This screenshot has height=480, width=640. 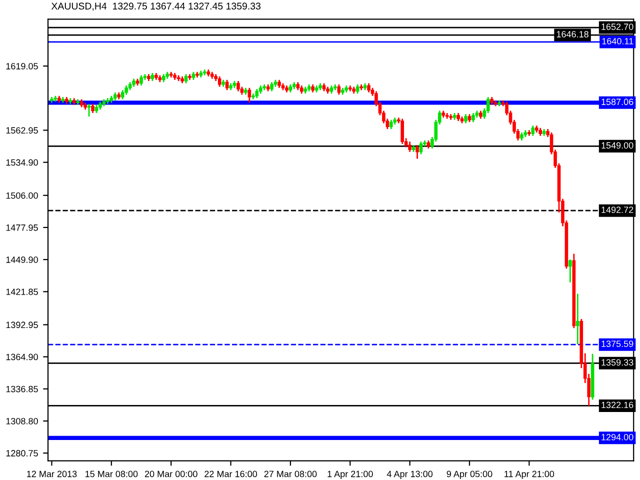 I want to click on ref-line-label: 1322.16, so click(x=618, y=405).